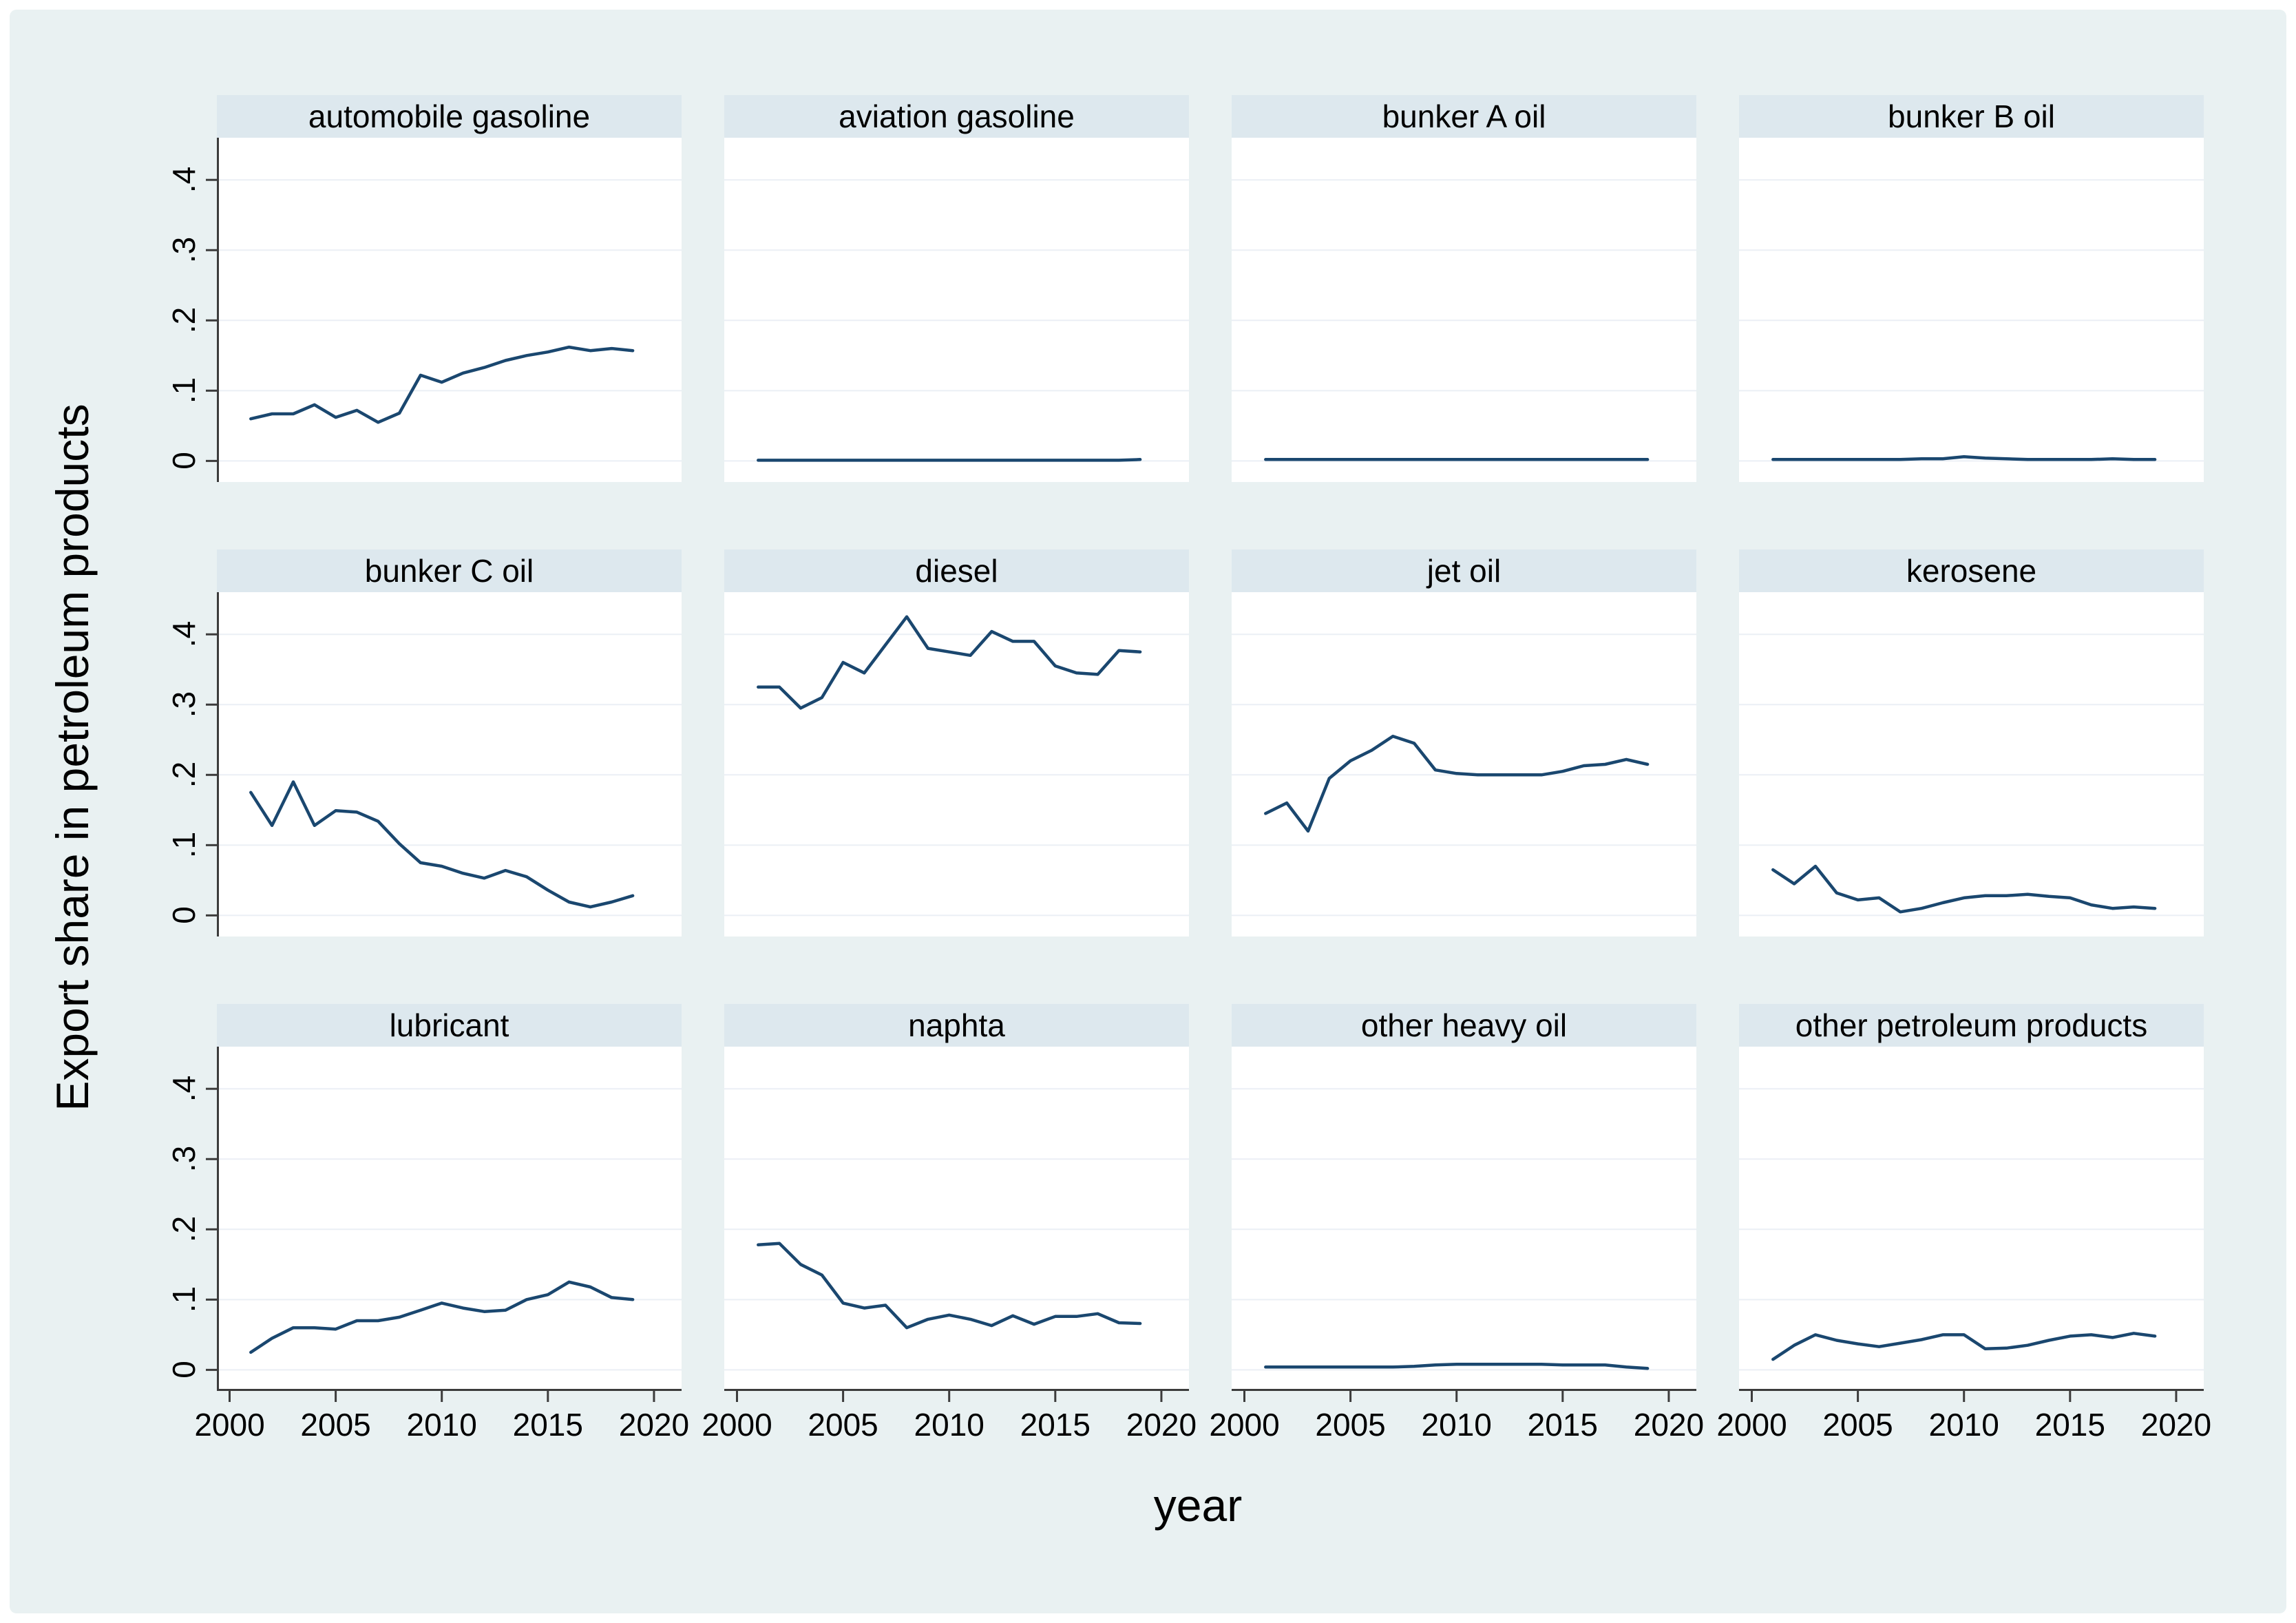 Image resolution: width=2296 pixels, height=1623 pixels. I want to click on panel-title: bunker C oil, so click(450, 570).